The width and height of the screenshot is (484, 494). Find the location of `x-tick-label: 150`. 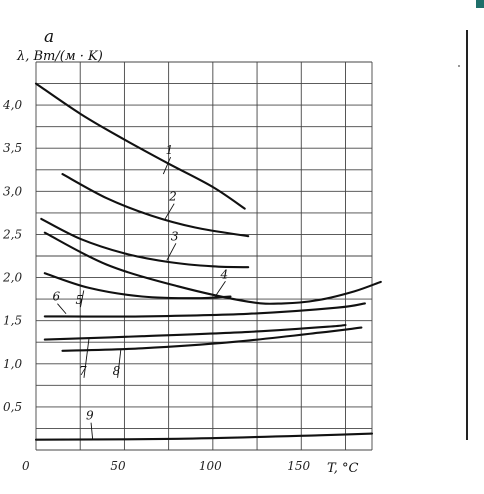

x-tick-label: 150 is located at coordinates (298, 466).